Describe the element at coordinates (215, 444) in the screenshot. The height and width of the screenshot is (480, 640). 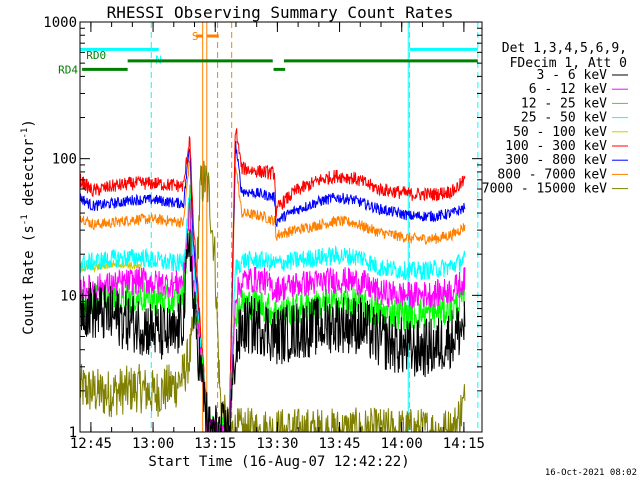
I see `x-tick-label: 13:15` at that location.